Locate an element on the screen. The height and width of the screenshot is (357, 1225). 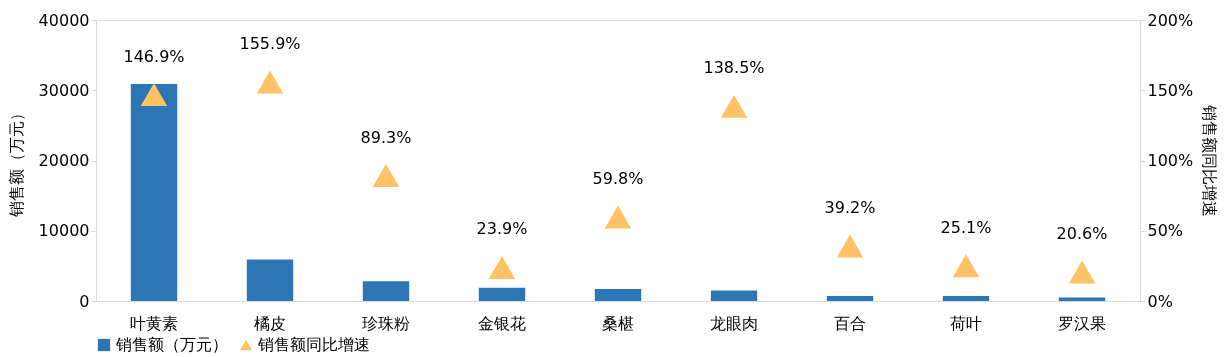
x-tick-label: 珍珠粉 is located at coordinates (386, 323).